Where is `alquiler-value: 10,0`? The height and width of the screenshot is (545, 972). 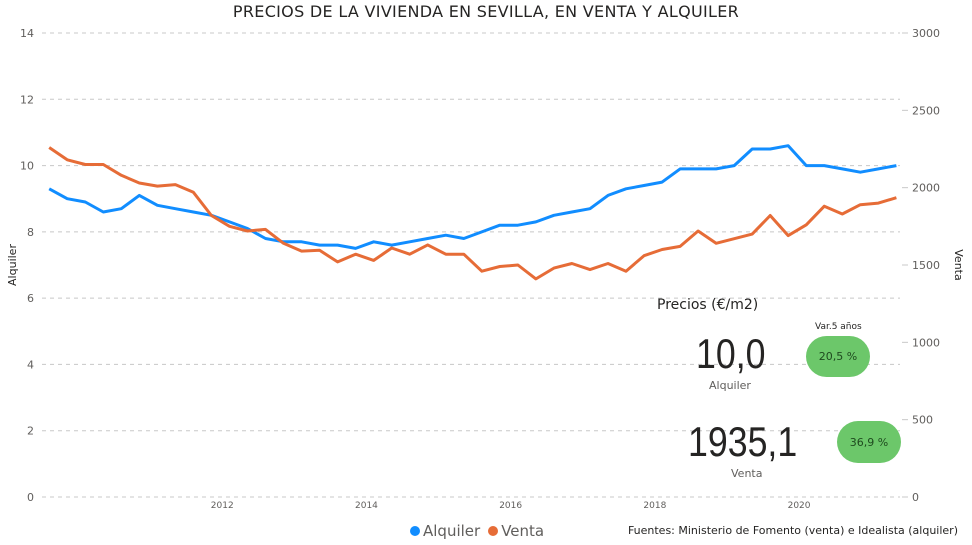
alquiler-value: 10,0 is located at coordinates (731, 353).